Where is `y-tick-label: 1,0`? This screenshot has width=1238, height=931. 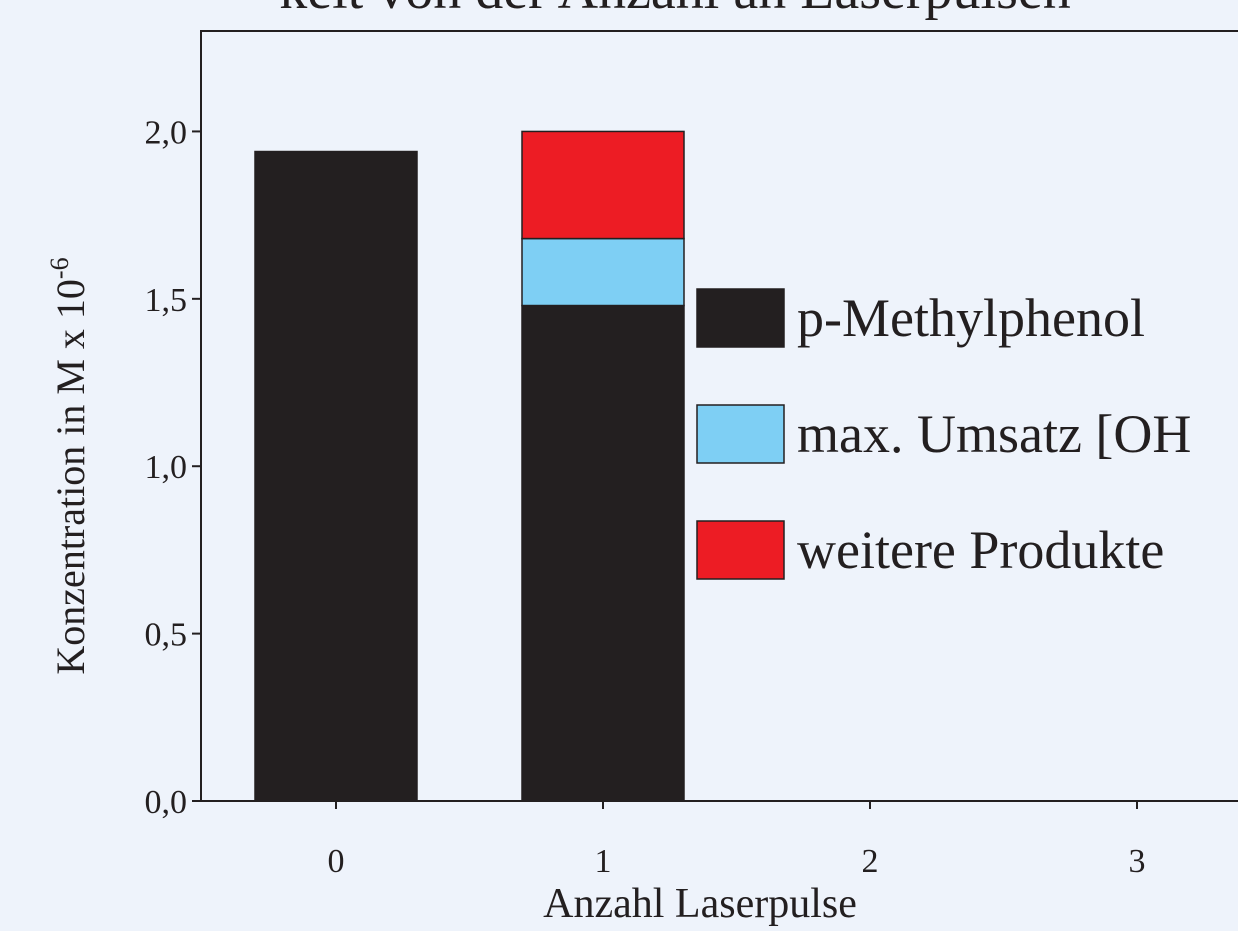
y-tick-label: 1,0 is located at coordinates (166, 467).